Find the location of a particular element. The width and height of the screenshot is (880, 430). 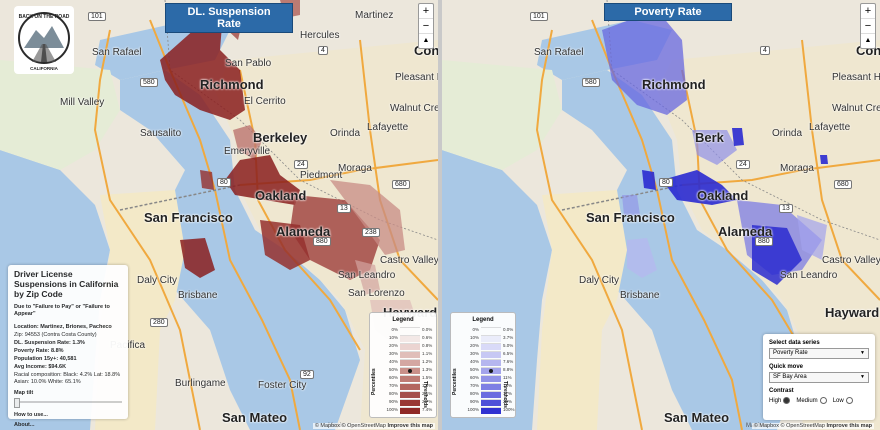

label-san-pablo: San Pablo is located at coordinates (248, 63).